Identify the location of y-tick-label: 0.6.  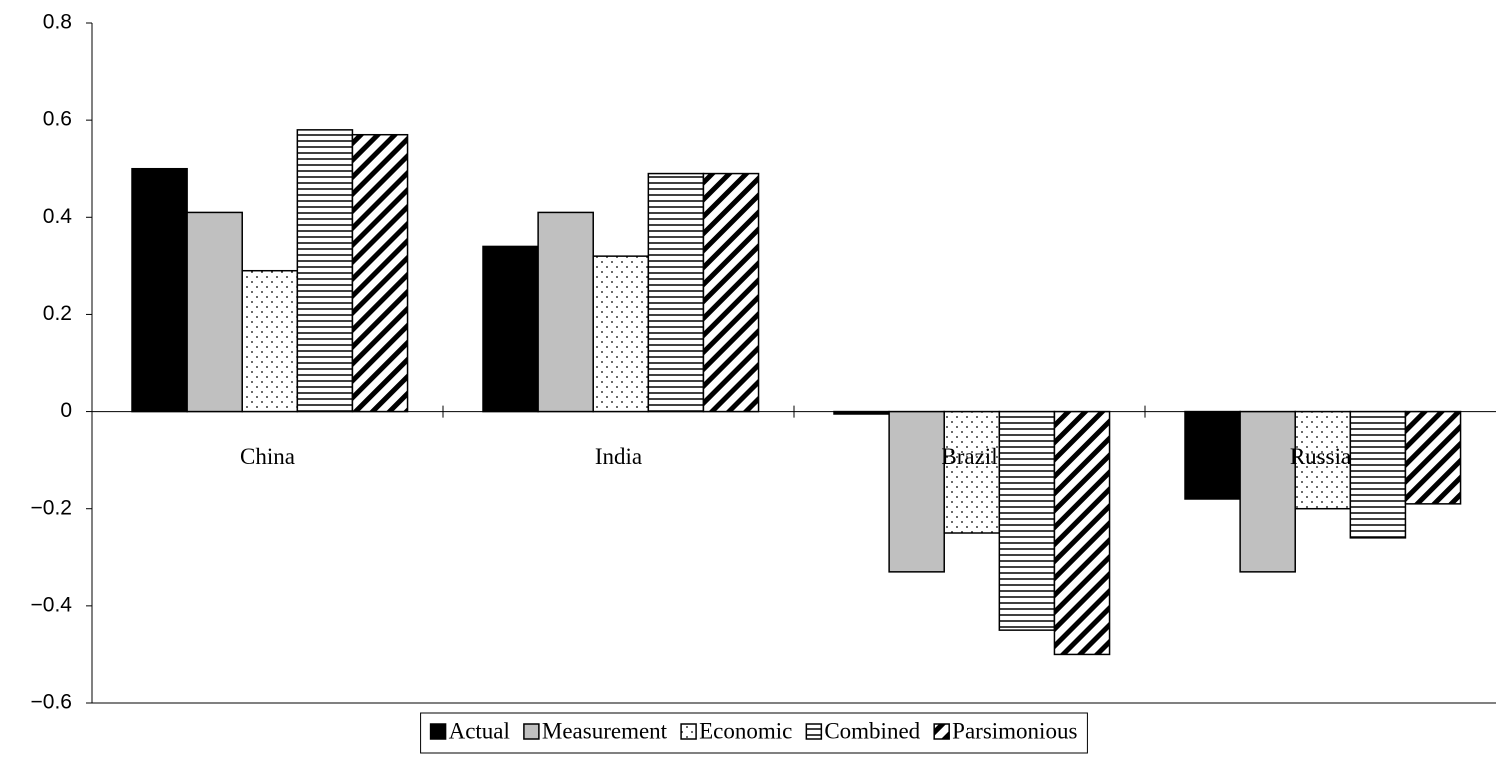
(57, 119).